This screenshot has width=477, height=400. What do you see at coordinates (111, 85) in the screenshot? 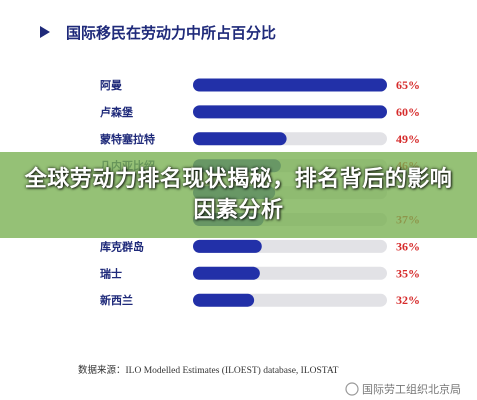
I see `category-label: 阿曼` at bounding box center [111, 85].